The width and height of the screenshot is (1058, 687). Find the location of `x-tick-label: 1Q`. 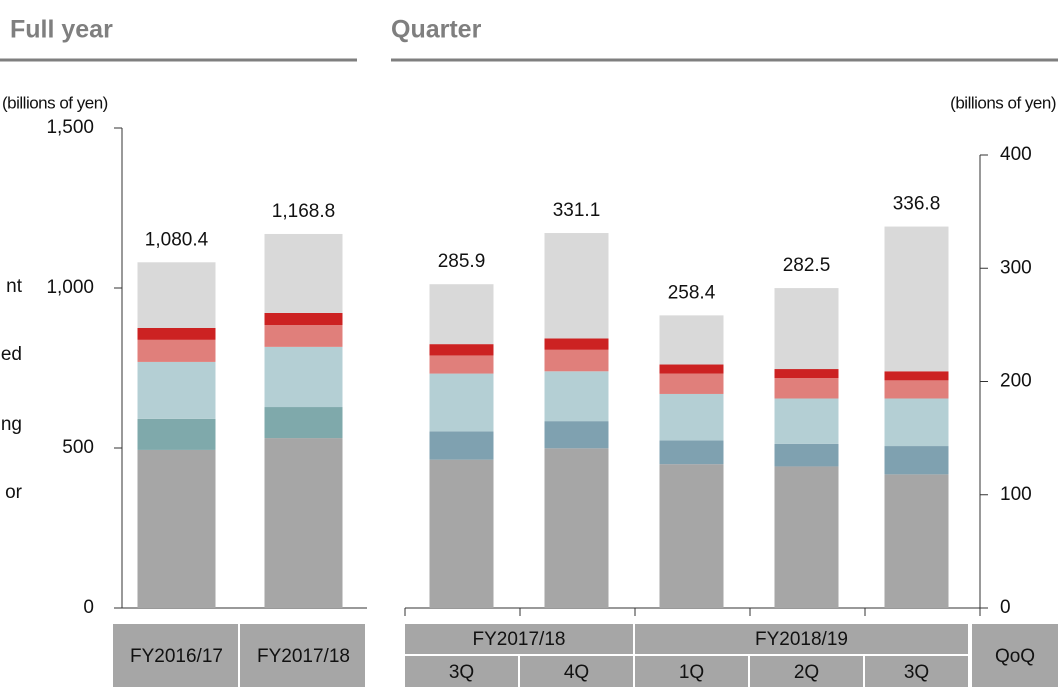

x-tick-label: 1Q is located at coordinates (691, 672).